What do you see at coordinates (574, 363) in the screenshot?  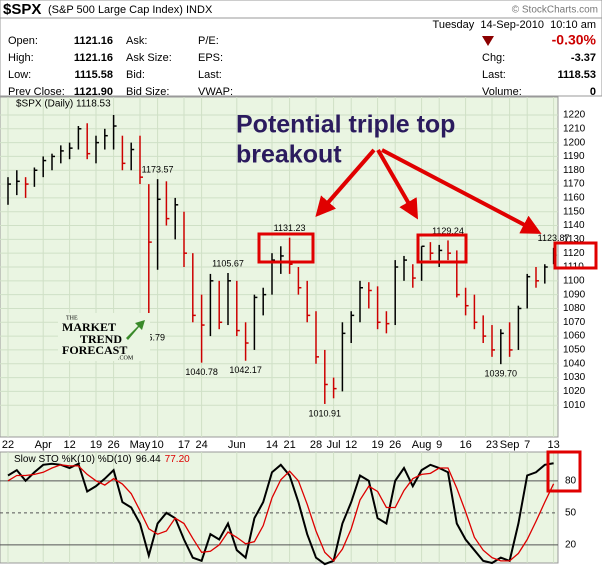 I see `y-tick-label: 1040` at bounding box center [574, 363].